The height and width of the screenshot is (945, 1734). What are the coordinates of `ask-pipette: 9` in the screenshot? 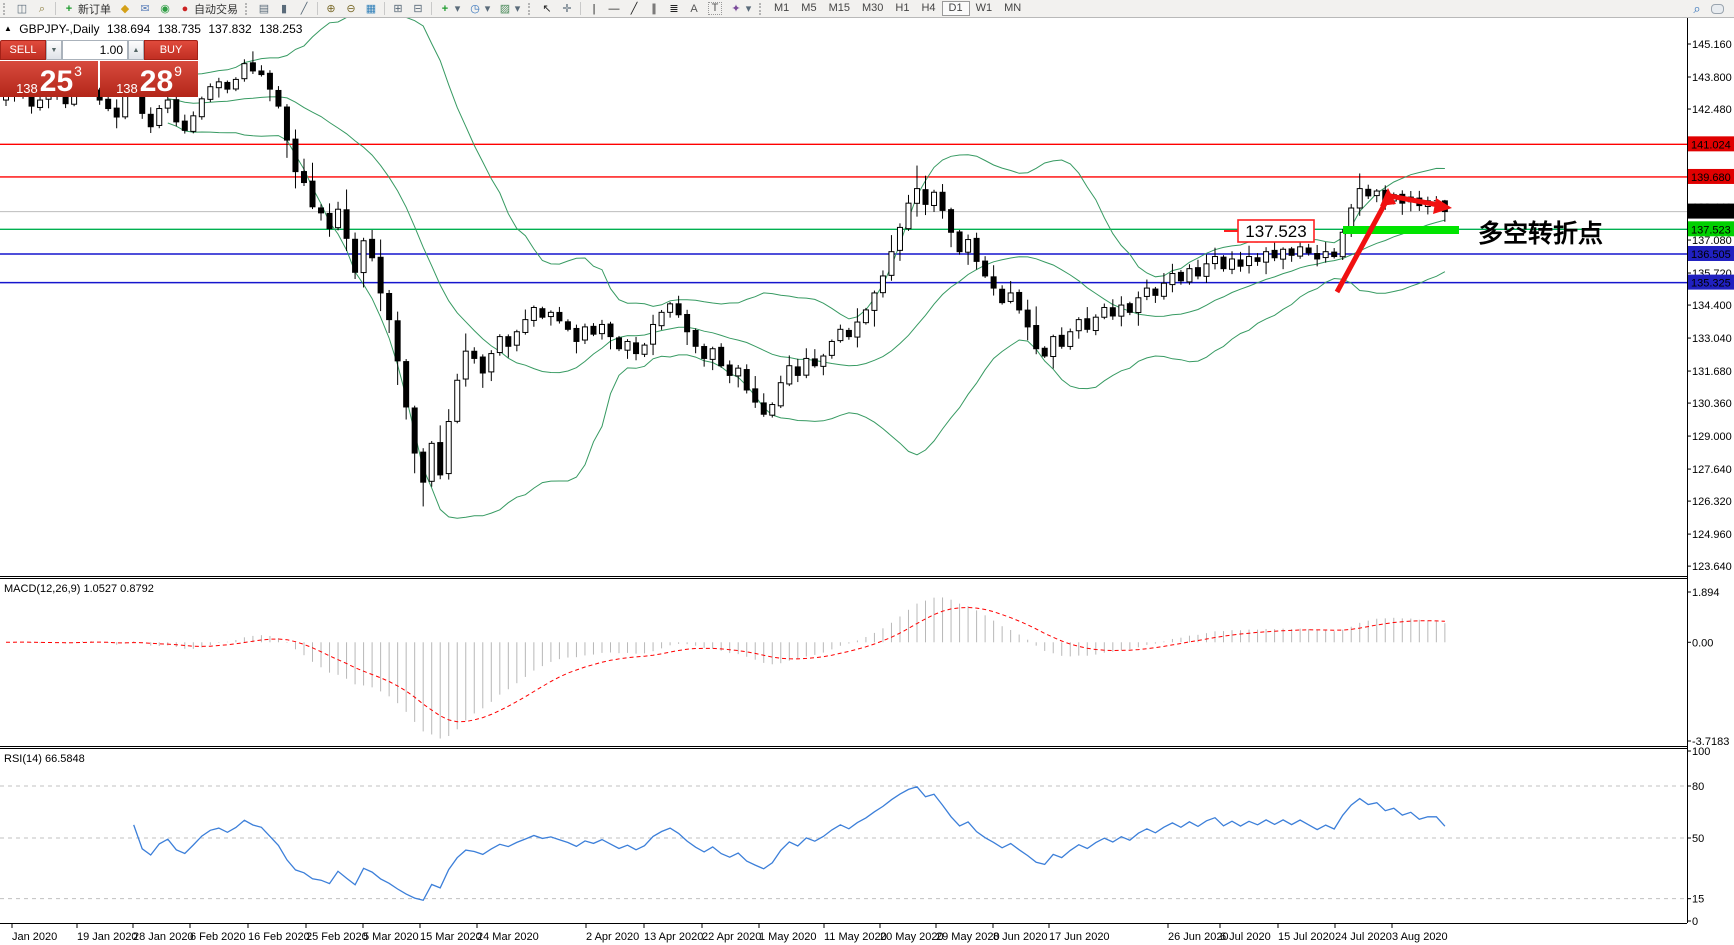 It's located at (178, 71).